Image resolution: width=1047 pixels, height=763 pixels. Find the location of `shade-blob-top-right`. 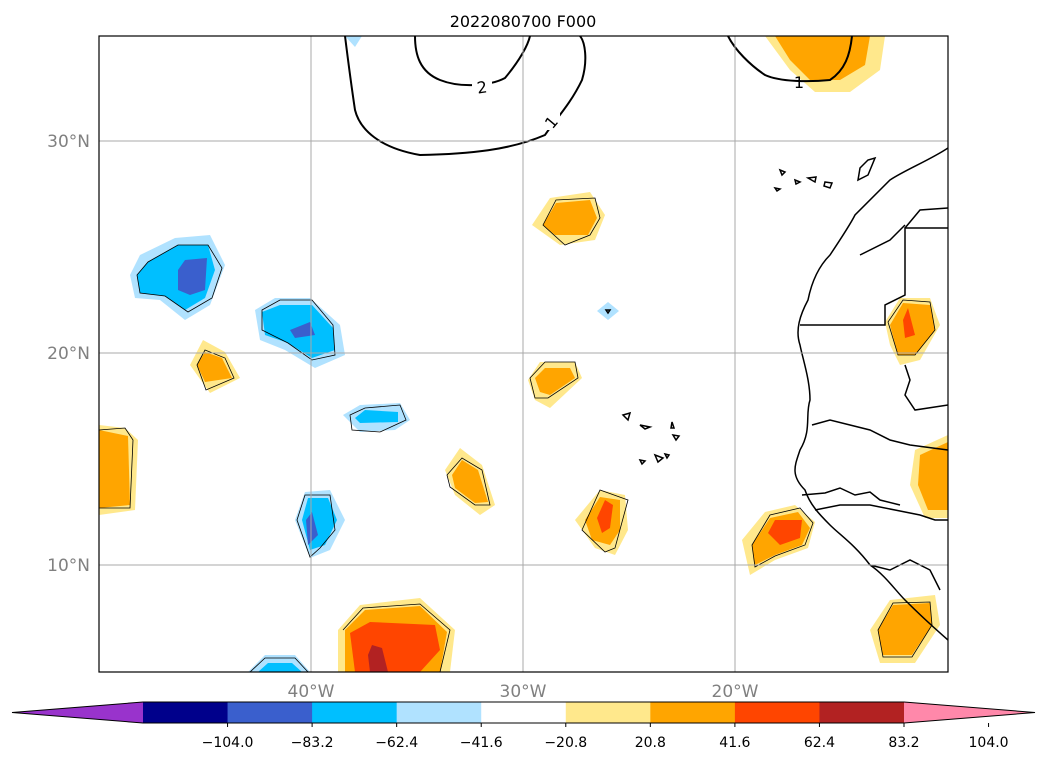

shade-blob-top-right is located at coordinates (822, 58).